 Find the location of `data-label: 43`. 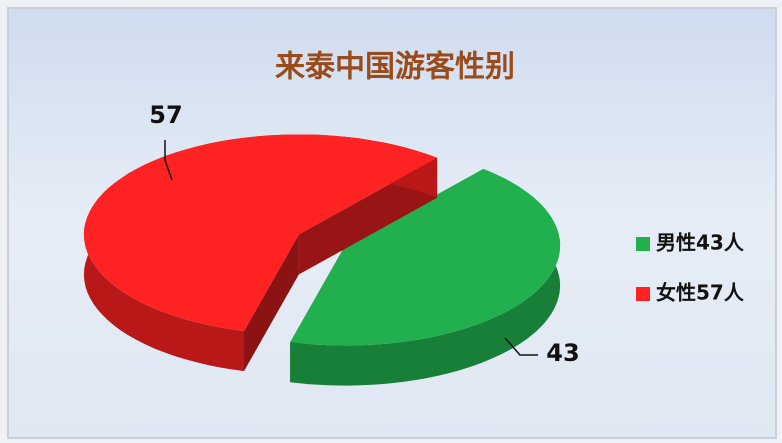

data-label: 43 is located at coordinates (562, 353).